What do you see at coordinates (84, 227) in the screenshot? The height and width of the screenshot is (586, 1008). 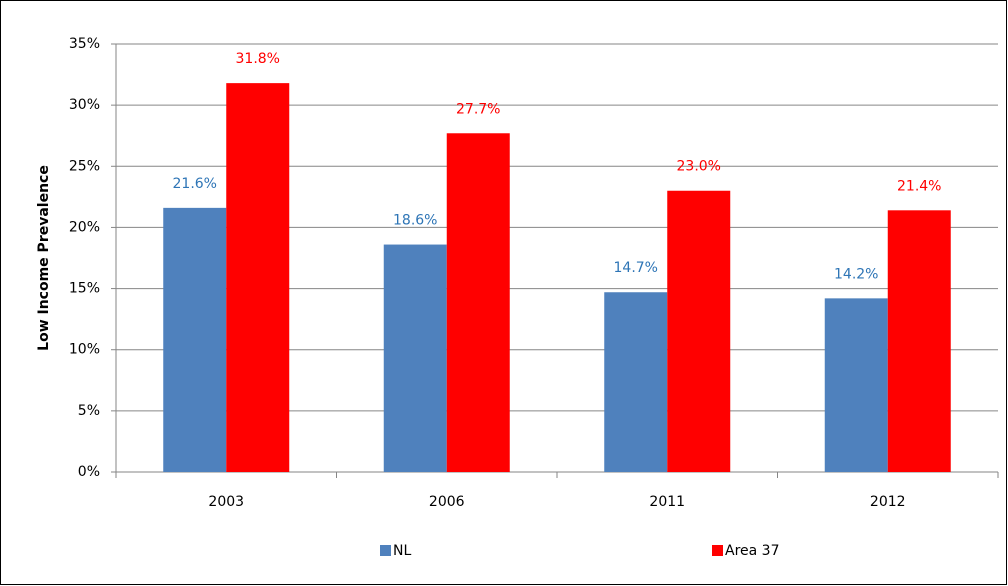 I see `y-tick-label: 20%` at bounding box center [84, 227].